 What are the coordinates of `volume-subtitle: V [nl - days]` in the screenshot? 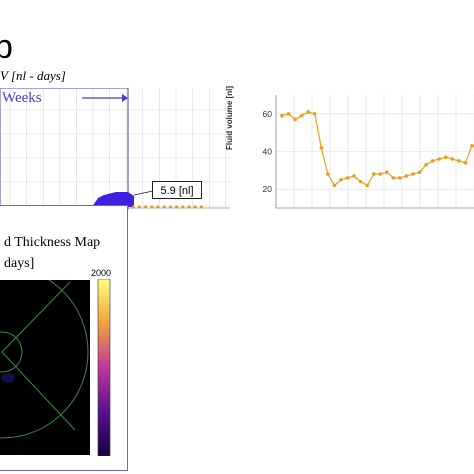 It's located at (33, 75).